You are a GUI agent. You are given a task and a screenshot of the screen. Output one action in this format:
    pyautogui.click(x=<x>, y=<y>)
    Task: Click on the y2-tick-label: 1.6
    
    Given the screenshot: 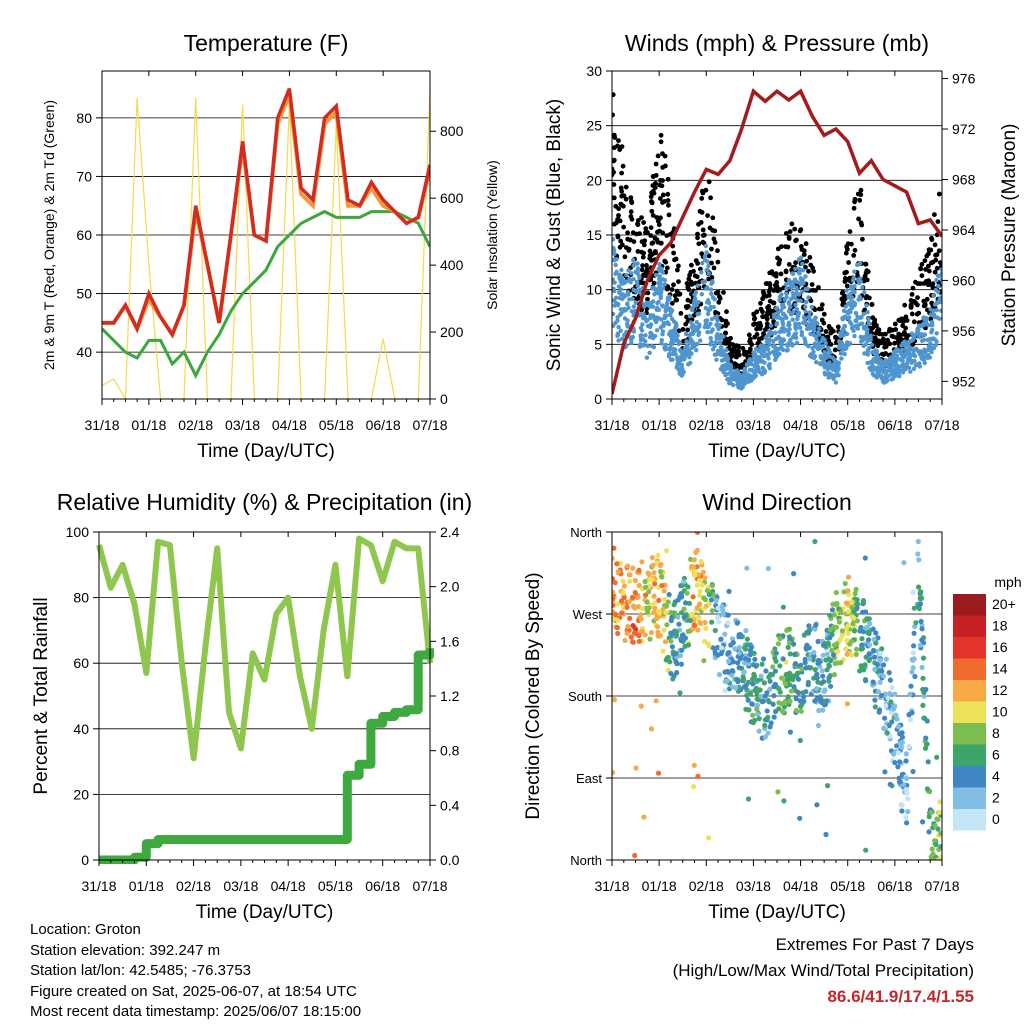 What is the action you would take?
    pyautogui.click(x=450, y=641)
    